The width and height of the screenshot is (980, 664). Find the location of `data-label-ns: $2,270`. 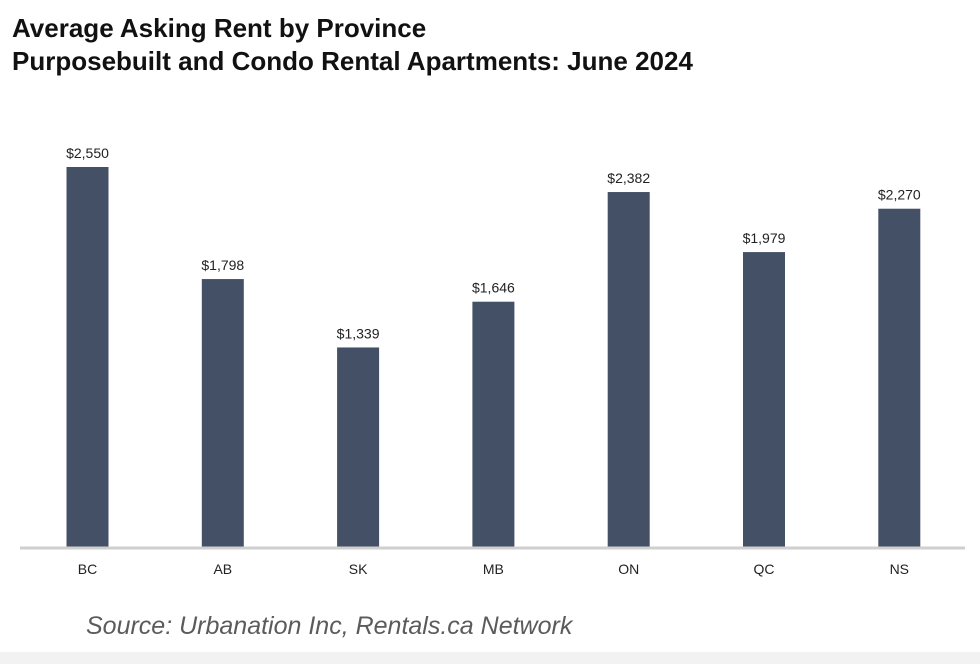

data-label-ns: $2,270 is located at coordinates (899, 195).